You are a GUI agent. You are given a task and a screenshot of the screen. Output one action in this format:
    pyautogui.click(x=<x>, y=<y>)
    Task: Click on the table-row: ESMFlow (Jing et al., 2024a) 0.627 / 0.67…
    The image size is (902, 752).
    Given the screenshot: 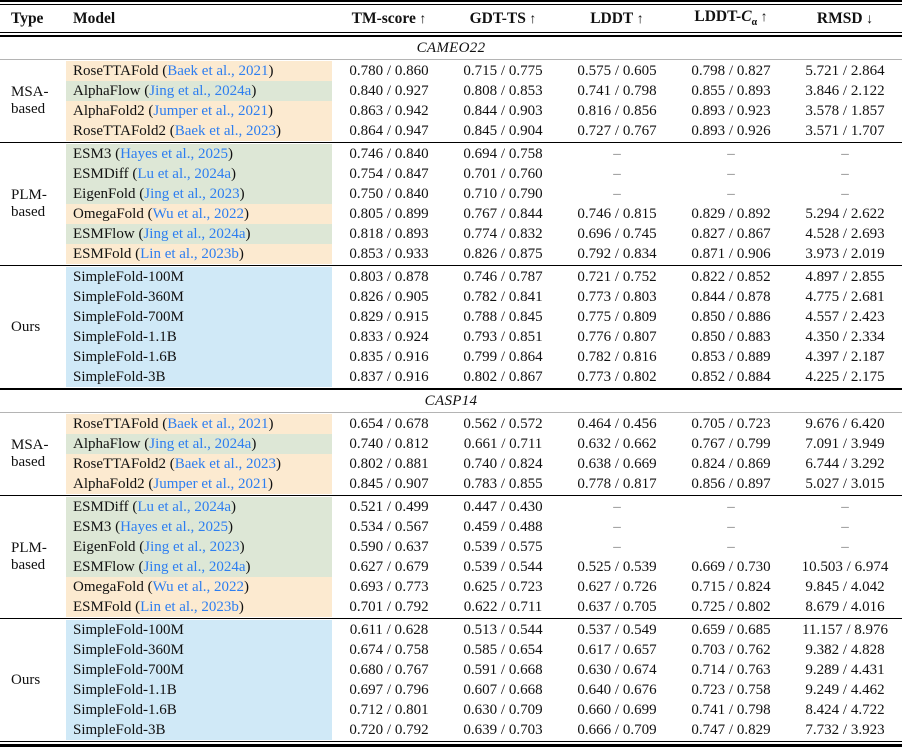 What is the action you would take?
    pyautogui.click(x=484, y=567)
    